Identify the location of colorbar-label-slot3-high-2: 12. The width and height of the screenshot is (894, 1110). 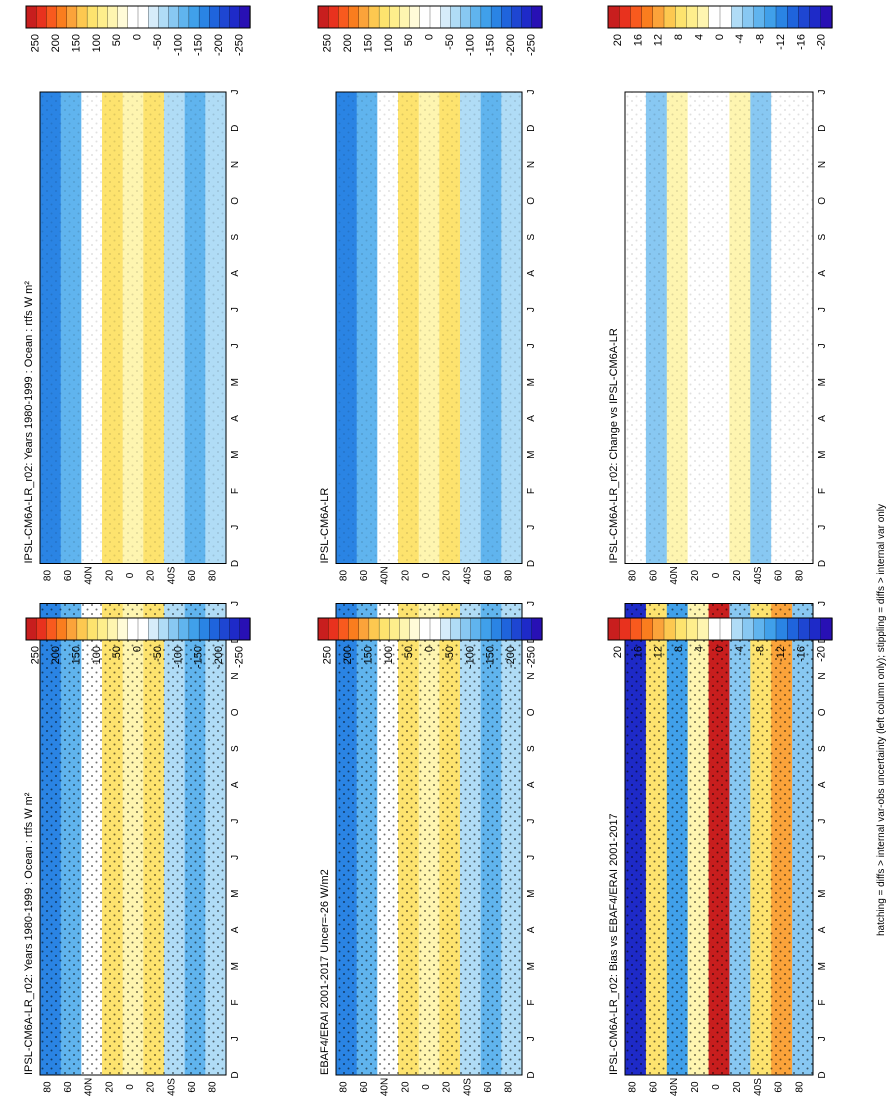
(659, 652).